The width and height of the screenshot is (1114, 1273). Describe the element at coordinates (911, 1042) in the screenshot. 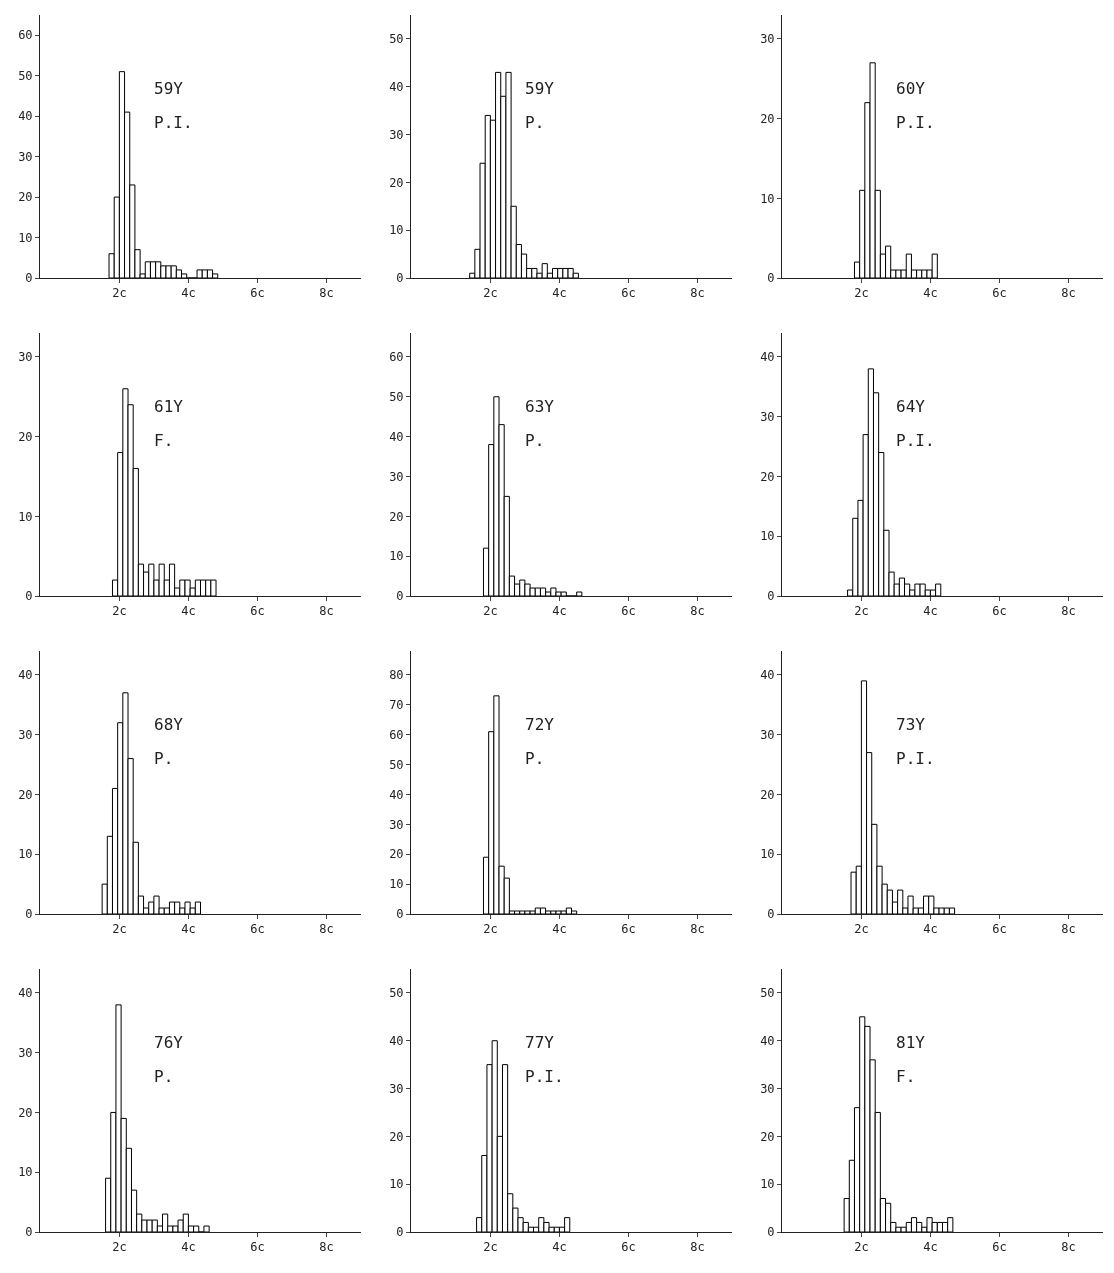

I see `annotation: 81Y` at that location.